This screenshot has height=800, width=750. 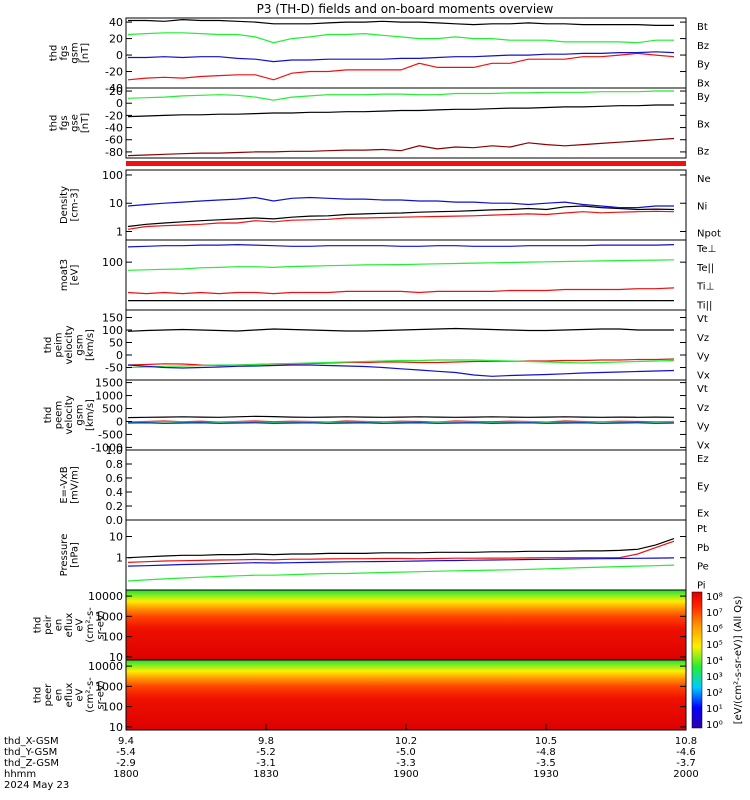 What do you see at coordinates (116, 343) in the screenshot?
I see `y-tick-label: 50` at bounding box center [116, 343].